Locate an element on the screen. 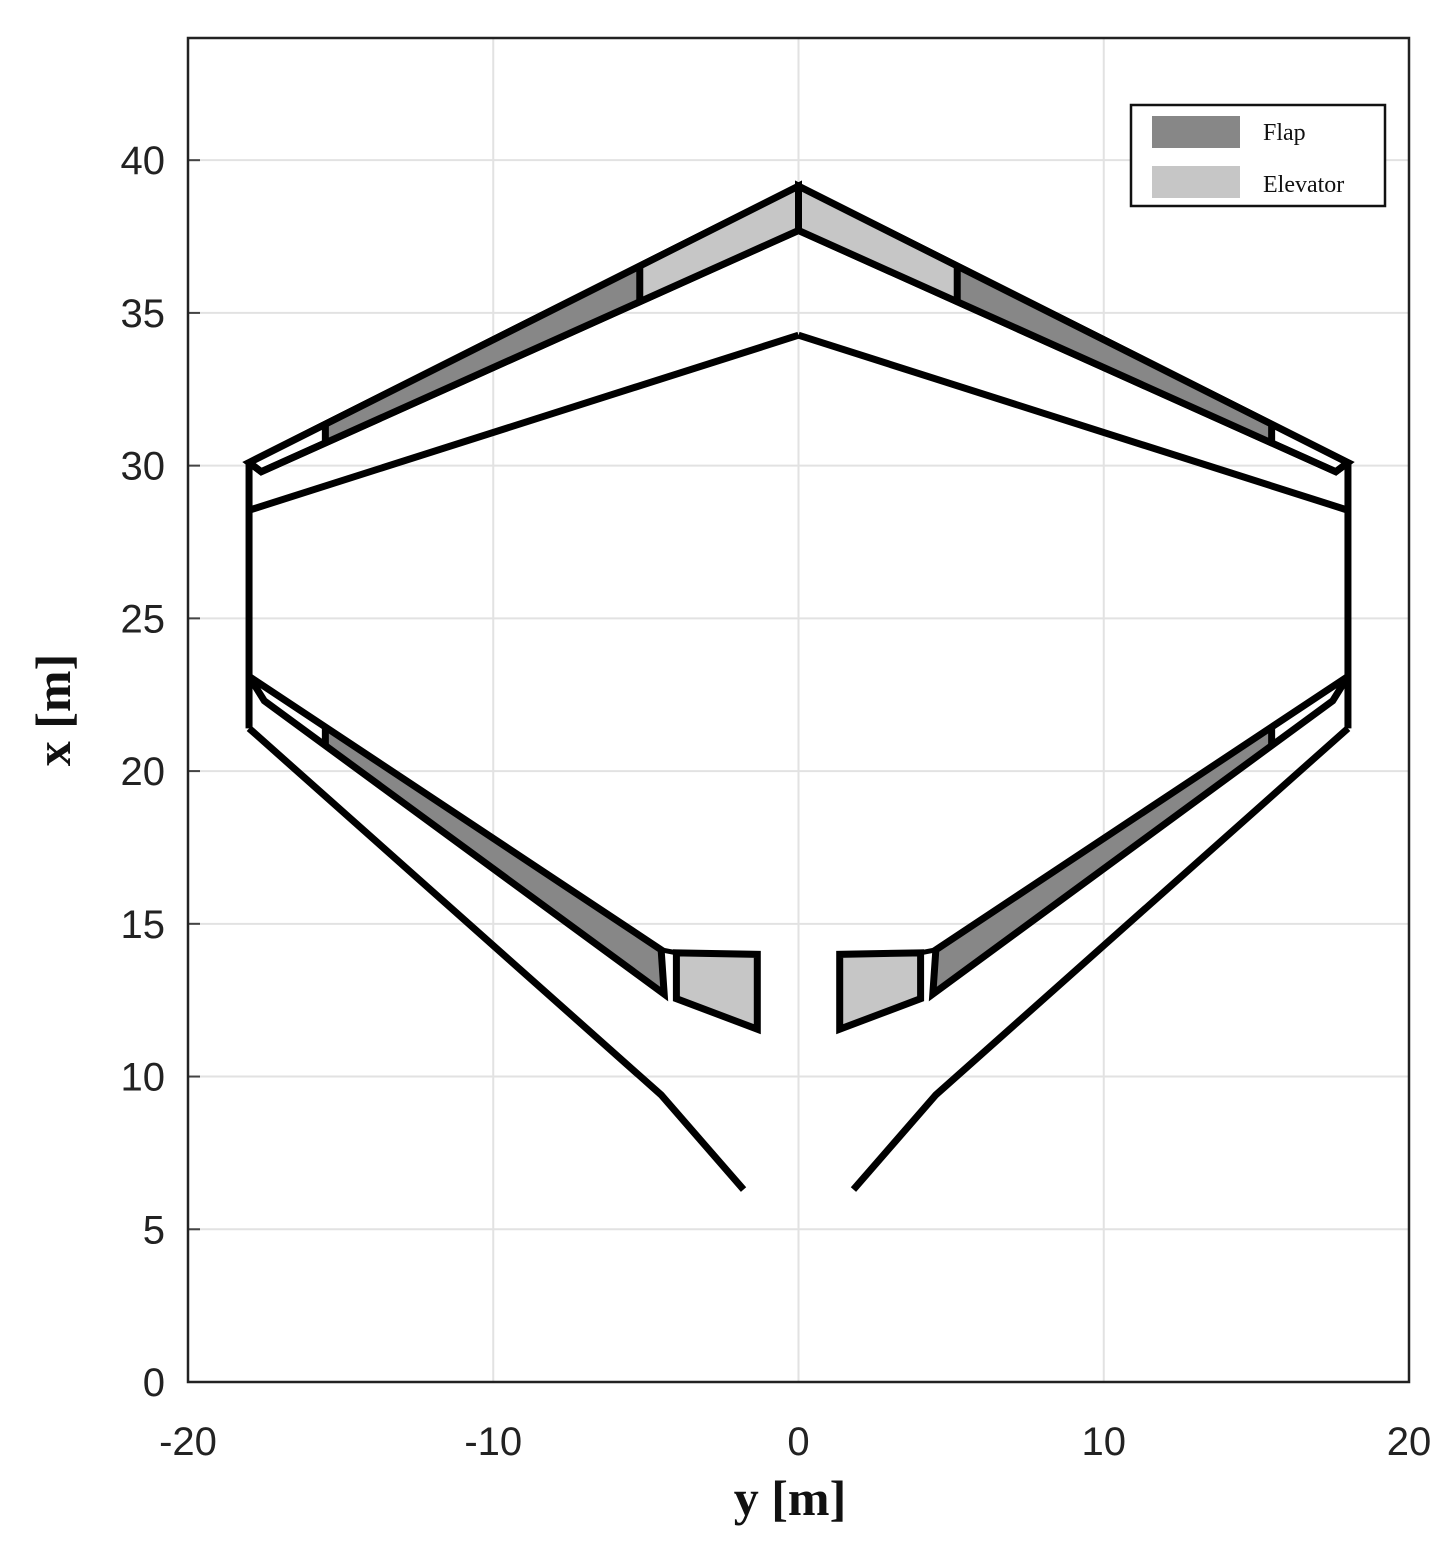 Image resolution: width=1451 pixels, height=1553 pixels. upper-flap-right is located at coordinates (1114, 354).